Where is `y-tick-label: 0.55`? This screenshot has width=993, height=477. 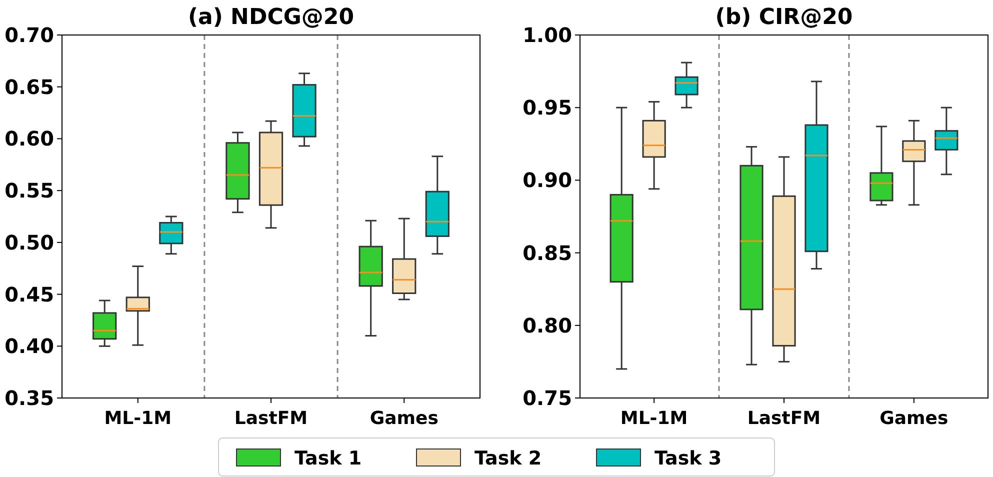
y-tick-label: 0.55 is located at coordinates (29, 190).